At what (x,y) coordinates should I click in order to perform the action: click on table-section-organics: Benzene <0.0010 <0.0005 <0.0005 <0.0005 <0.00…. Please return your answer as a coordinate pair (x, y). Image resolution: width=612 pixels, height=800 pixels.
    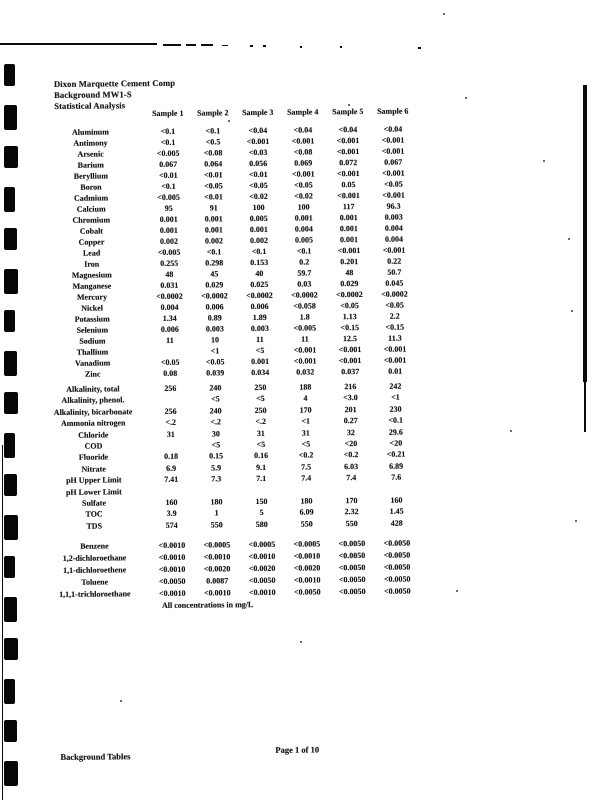
    Looking at the image, I should click on (232, 569).